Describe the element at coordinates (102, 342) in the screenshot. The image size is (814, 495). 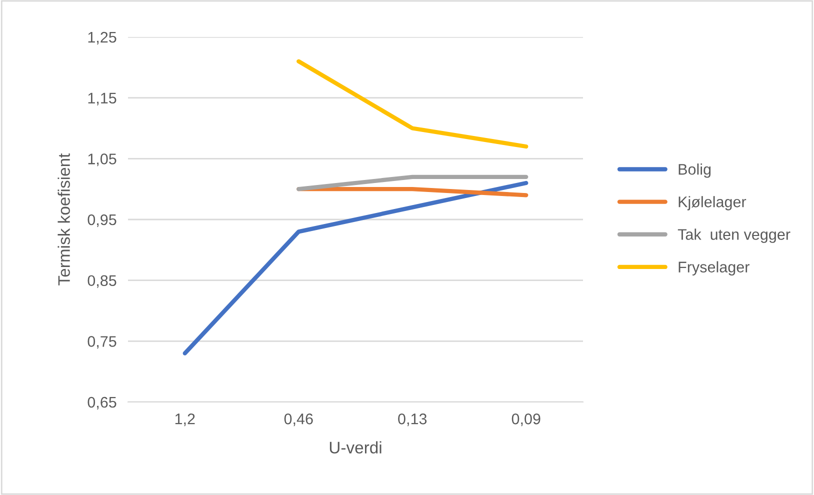
I see `y-tick-label: 0,75` at that location.